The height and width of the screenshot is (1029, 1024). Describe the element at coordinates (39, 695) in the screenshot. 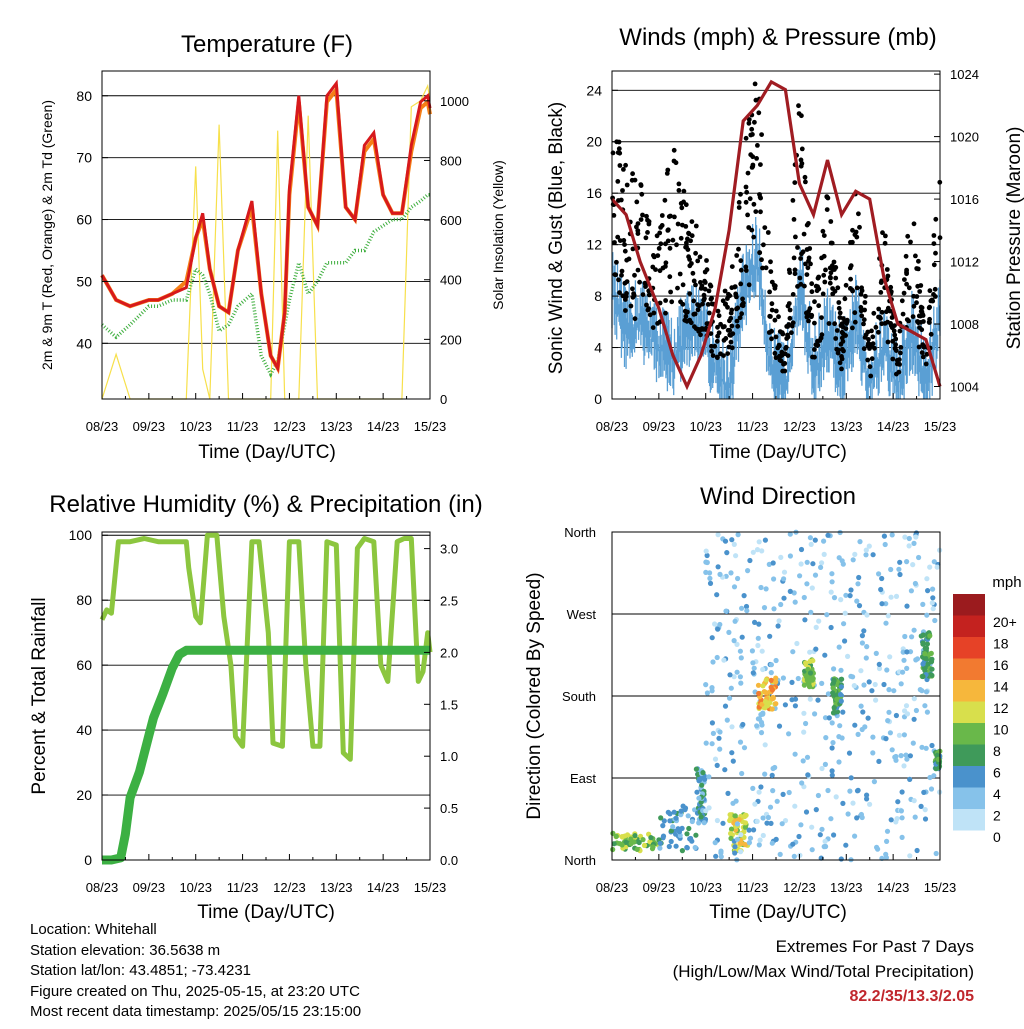

I see `humidity-y-label: Percent & Total Rainfall` at that location.